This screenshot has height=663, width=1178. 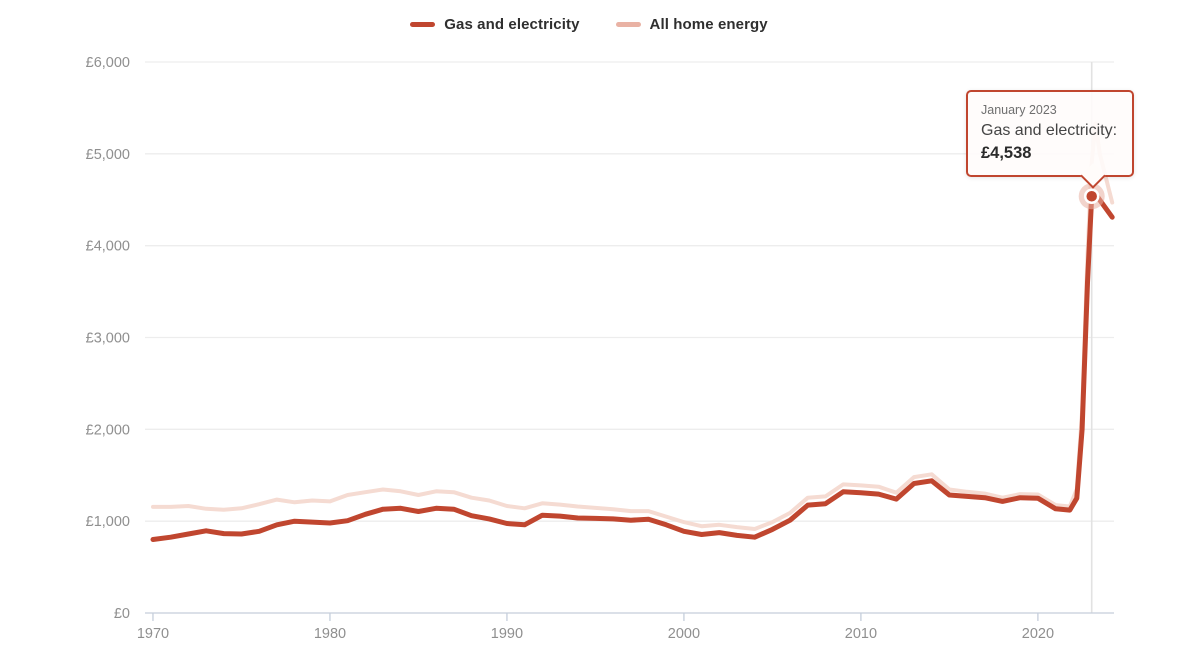 I want to click on x-axis-tick-label: 1970, so click(x=153, y=634).